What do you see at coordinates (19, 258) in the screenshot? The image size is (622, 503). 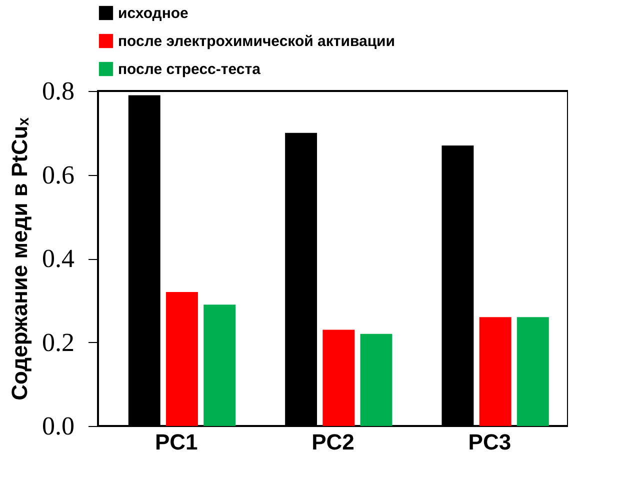 I see `y-axis-title: Содержание меди в PtCuₓ` at bounding box center [19, 258].